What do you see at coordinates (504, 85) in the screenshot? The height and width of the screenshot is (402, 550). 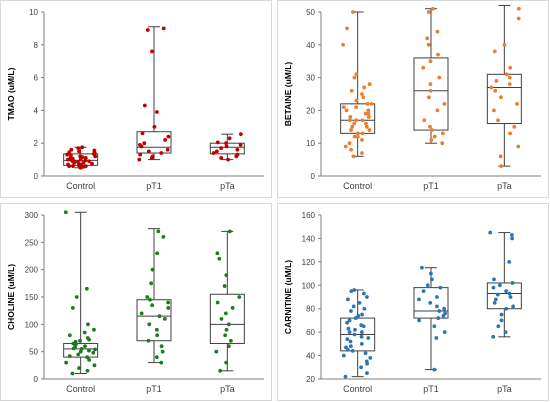 I see `betaine-box-pta` at bounding box center [504, 85].